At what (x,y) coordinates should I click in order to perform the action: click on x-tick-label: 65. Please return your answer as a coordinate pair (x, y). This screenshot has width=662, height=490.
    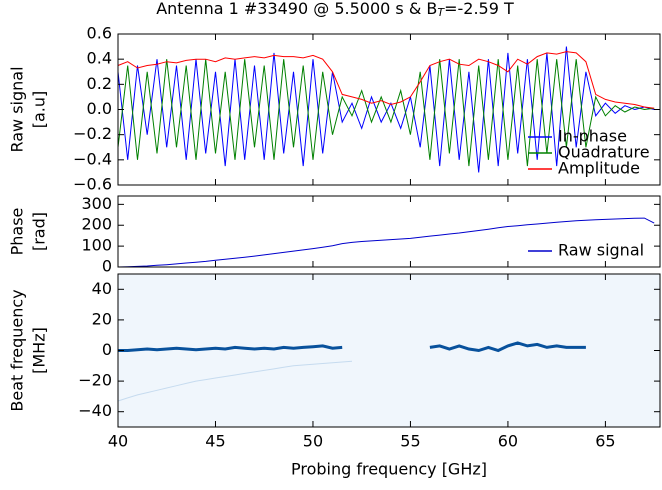
    Looking at the image, I should click on (605, 441).